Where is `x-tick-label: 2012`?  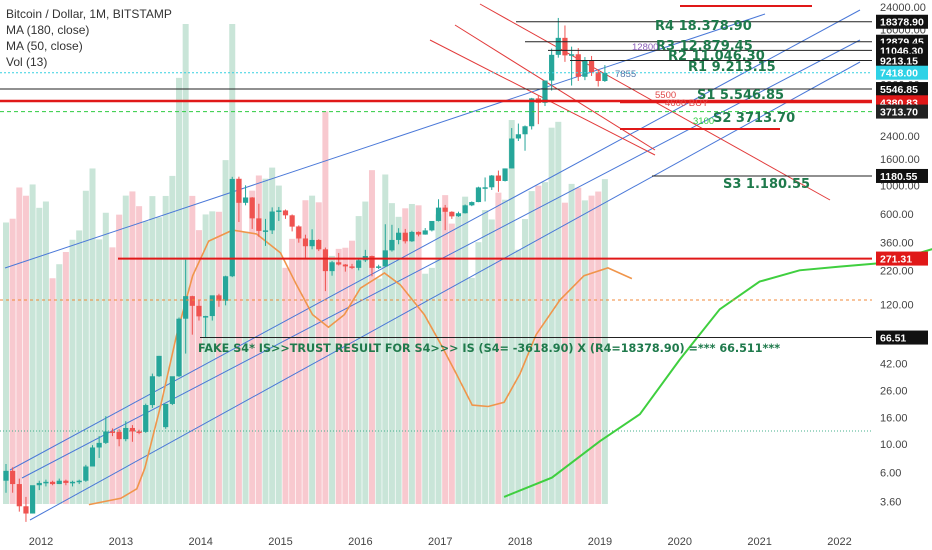 x-tick-label: 2012 is located at coordinates (41, 542).